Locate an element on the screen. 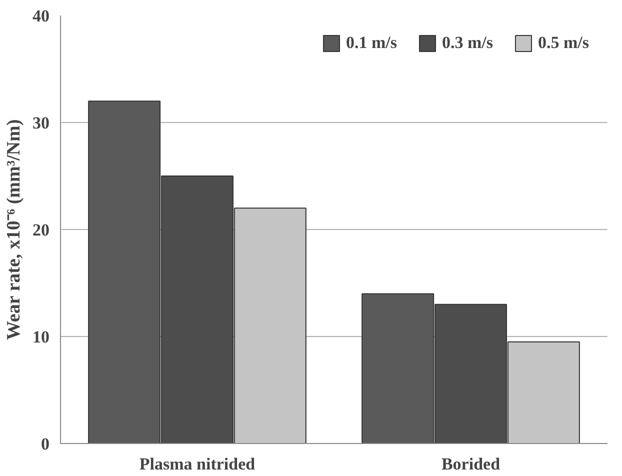 The width and height of the screenshot is (622, 476). y-tick-label: 10 is located at coordinates (41, 337).